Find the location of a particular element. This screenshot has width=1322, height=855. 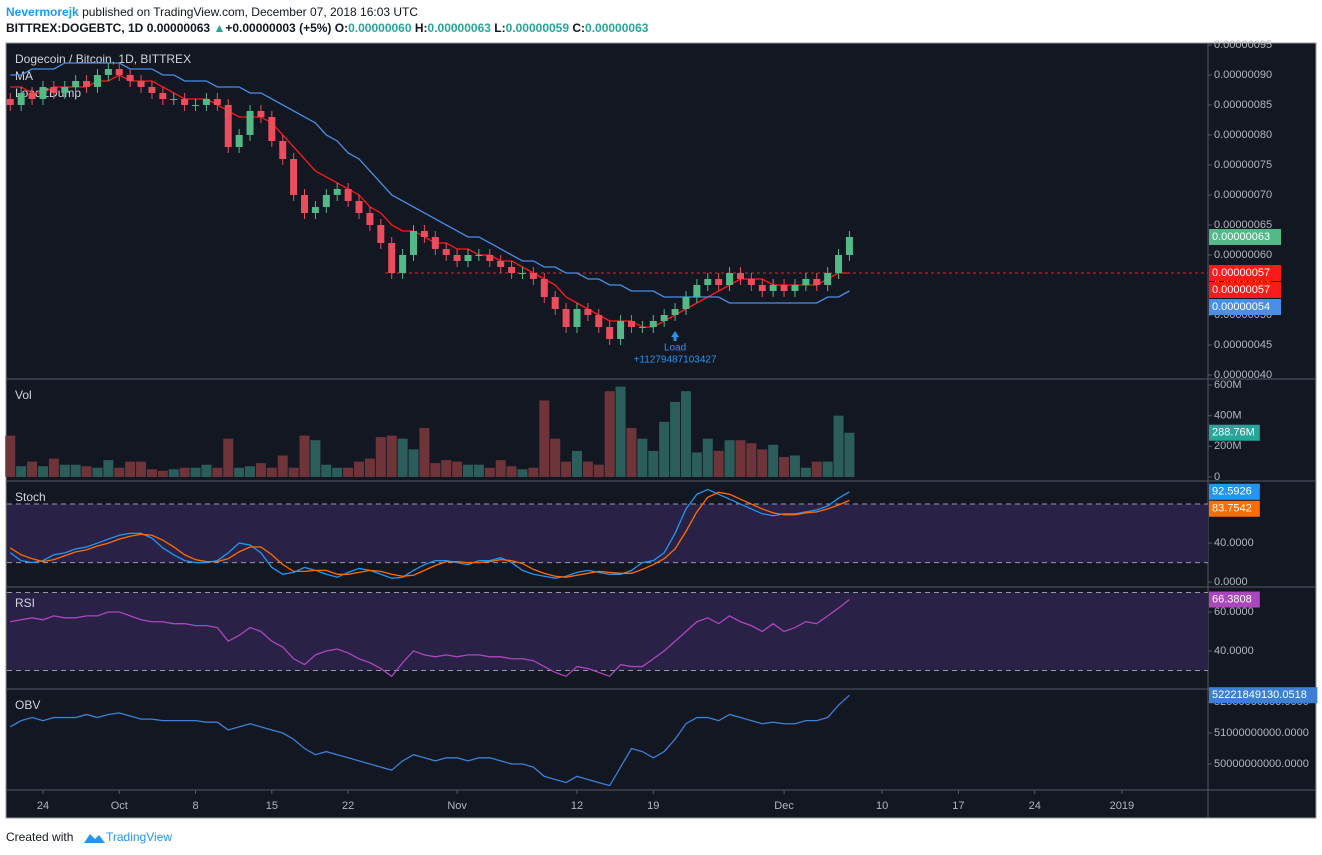

x-tick-label: 10 is located at coordinates (882, 806).